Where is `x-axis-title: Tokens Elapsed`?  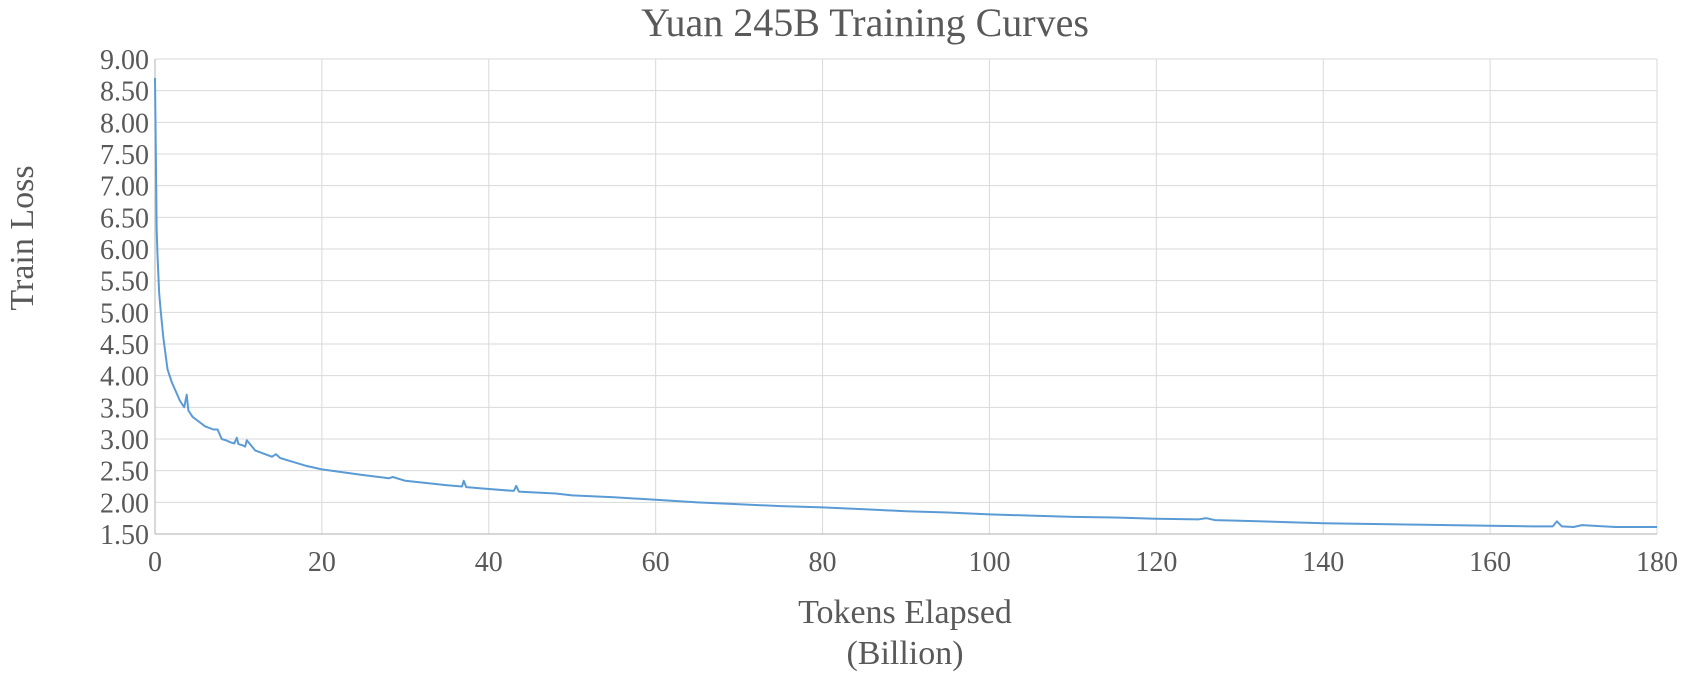
x-axis-title: Tokens Elapsed is located at coordinates (905, 612).